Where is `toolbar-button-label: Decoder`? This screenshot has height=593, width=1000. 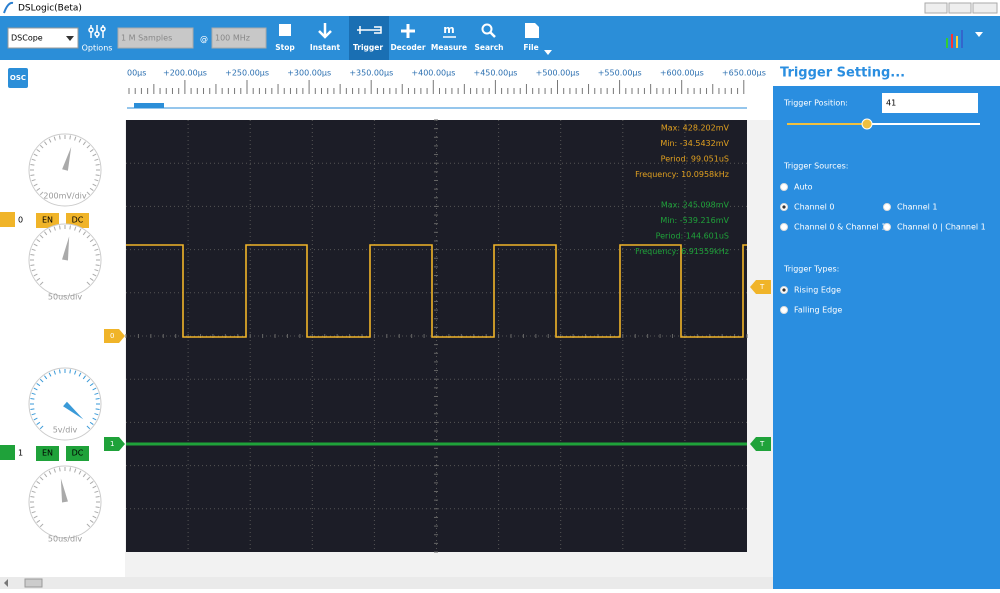 toolbar-button-label: Decoder is located at coordinates (407, 47).